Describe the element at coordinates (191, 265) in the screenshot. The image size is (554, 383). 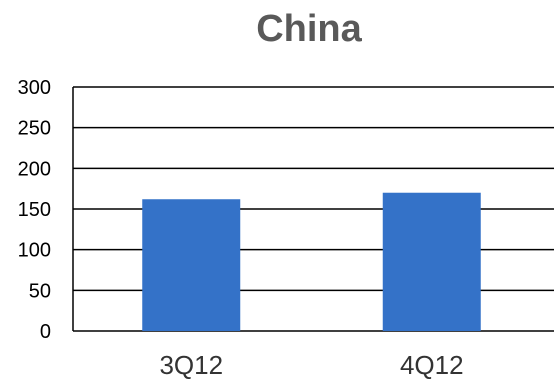
I see `bar-3Q12` at that location.